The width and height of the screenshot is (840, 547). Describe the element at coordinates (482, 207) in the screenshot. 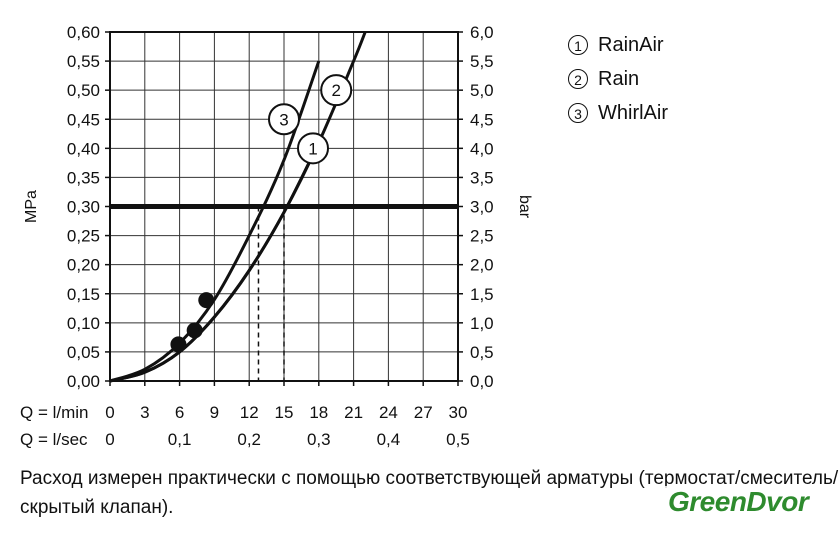

I see `right-tick-label: 3,0` at that location.